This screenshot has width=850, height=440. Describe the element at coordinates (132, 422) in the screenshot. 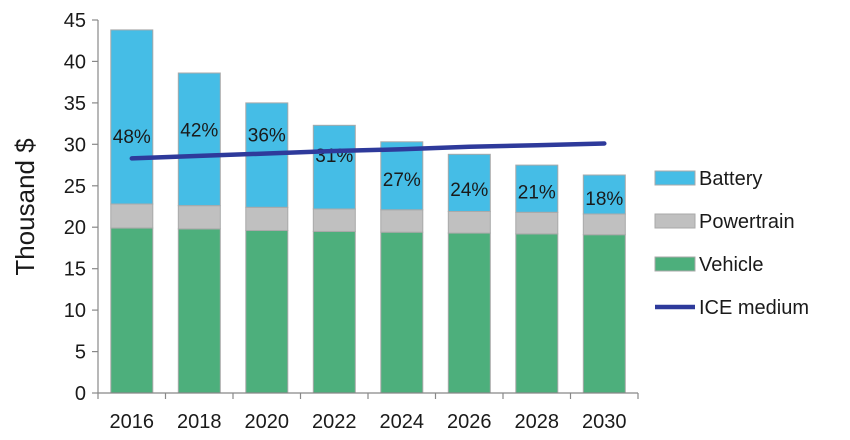

I see `x-tick-label-2016: 2016` at that location.